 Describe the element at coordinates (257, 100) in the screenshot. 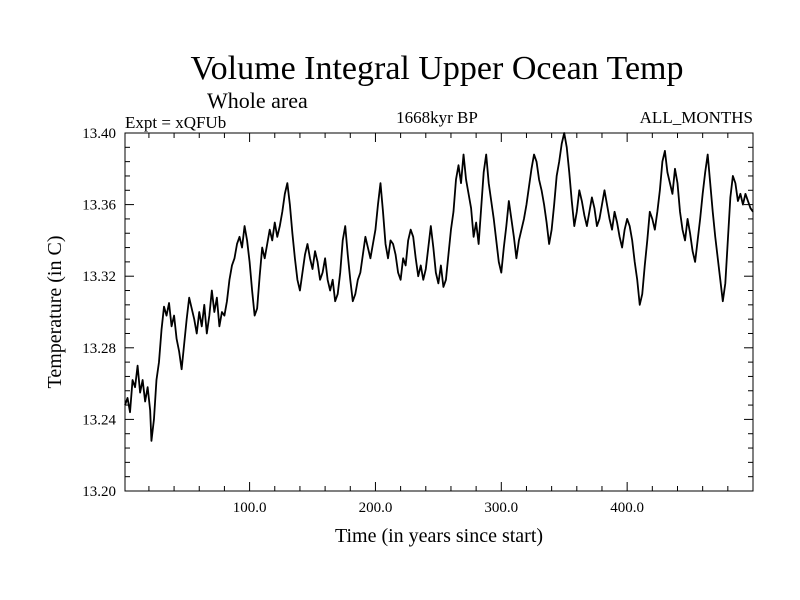

I see `chart-subtitle: Whole area` at that location.